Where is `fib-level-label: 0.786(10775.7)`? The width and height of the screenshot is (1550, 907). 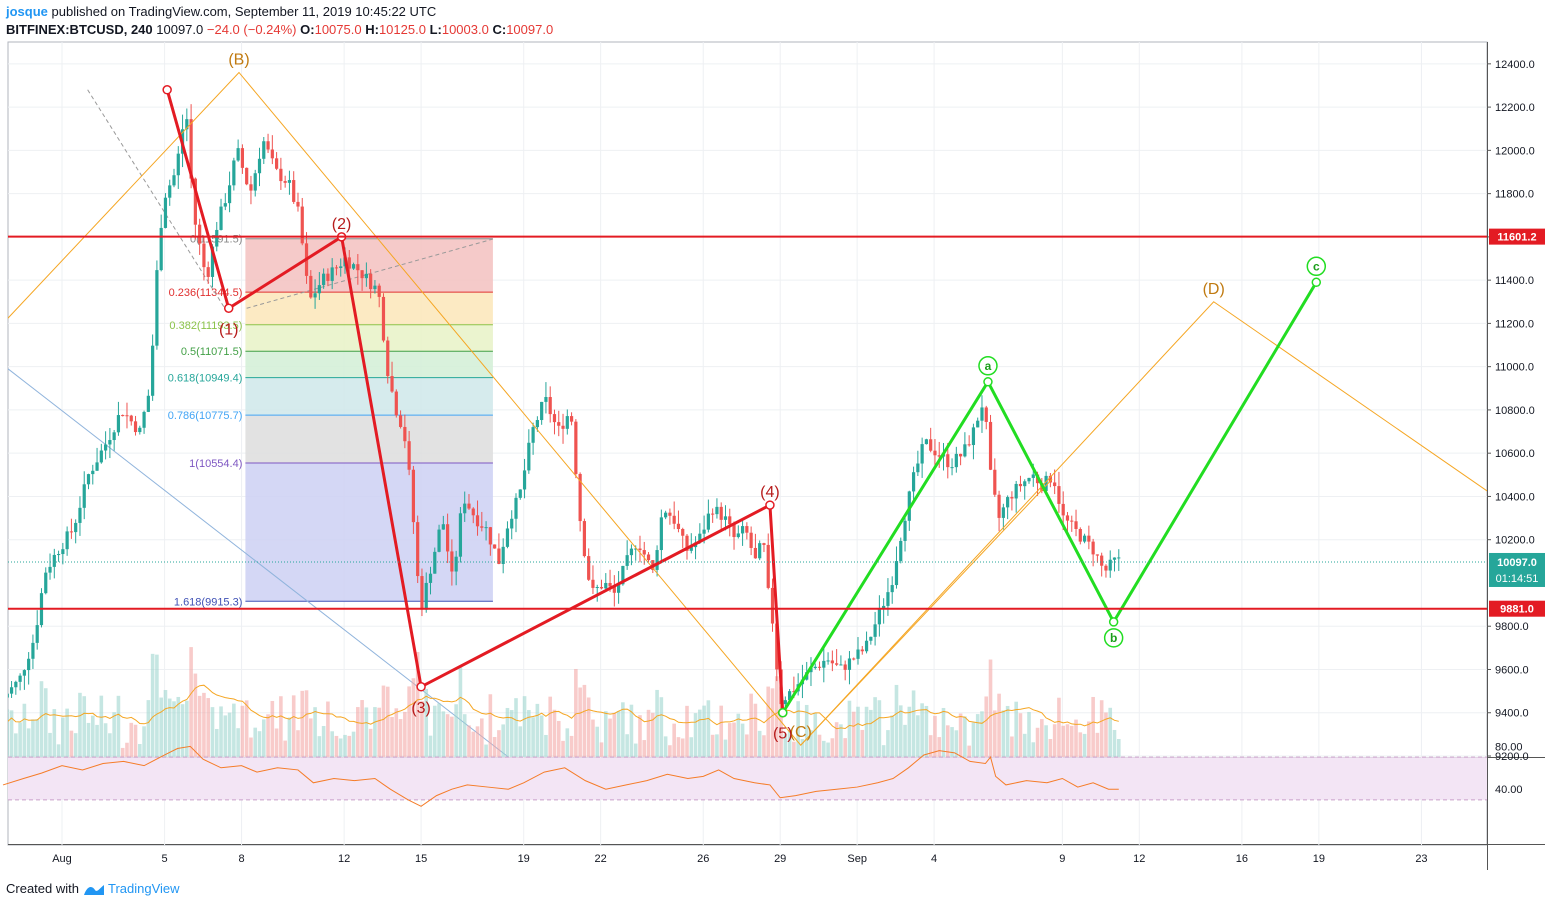
fib-level-label: 0.786(10775.7) is located at coordinates (205, 416).